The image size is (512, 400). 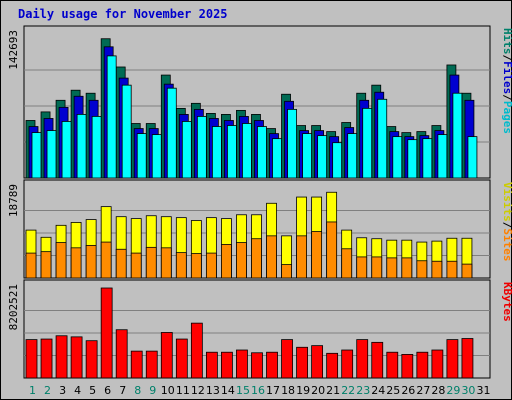 What do you see at coordinates (107, 390) in the screenshot?
I see `day-label-6: 6` at bounding box center [107, 390].